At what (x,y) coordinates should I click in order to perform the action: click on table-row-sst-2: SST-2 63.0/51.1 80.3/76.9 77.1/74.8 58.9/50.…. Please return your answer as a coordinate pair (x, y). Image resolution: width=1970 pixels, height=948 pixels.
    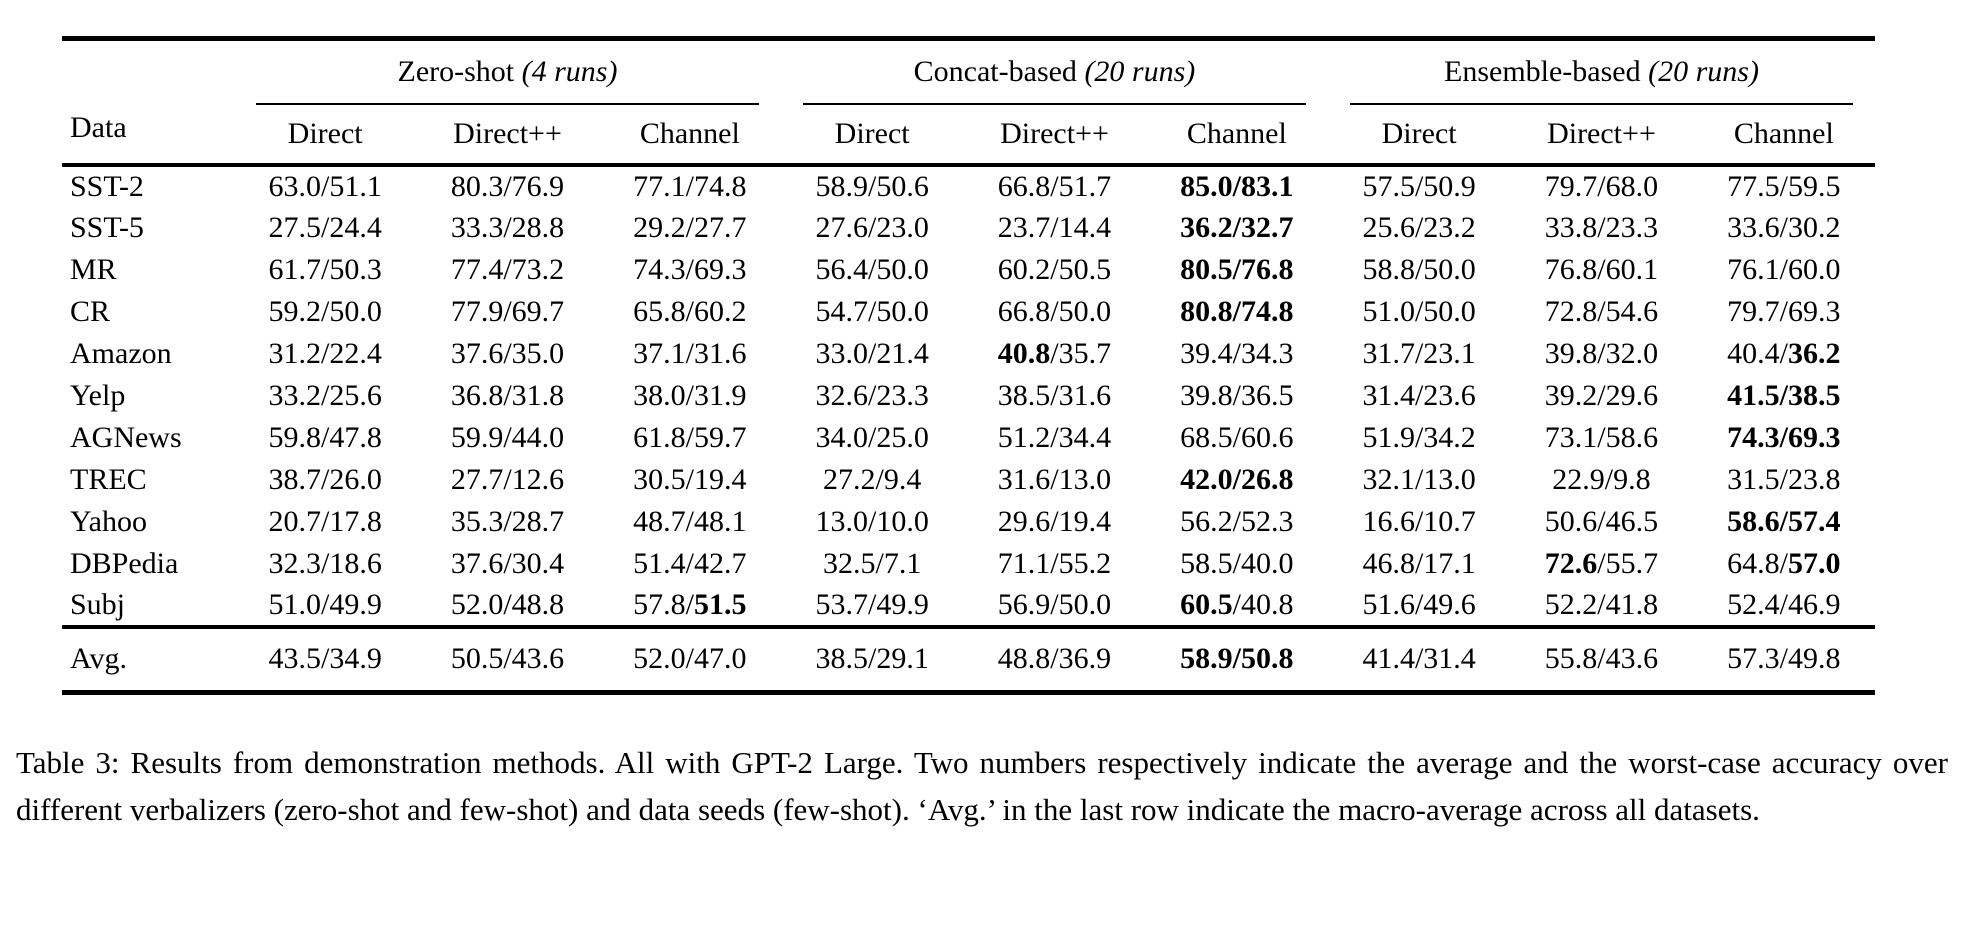
    Looking at the image, I should click on (968, 186).